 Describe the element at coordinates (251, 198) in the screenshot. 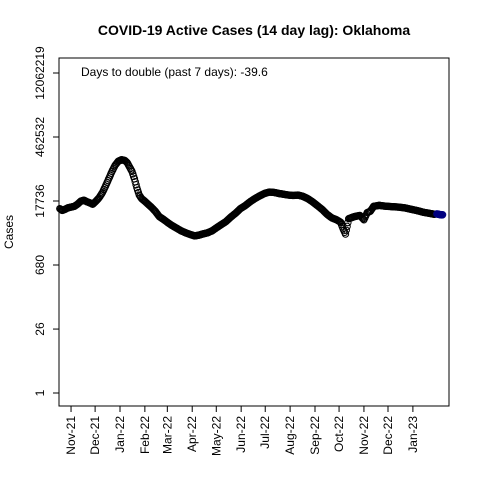

I see `data-points` at that location.